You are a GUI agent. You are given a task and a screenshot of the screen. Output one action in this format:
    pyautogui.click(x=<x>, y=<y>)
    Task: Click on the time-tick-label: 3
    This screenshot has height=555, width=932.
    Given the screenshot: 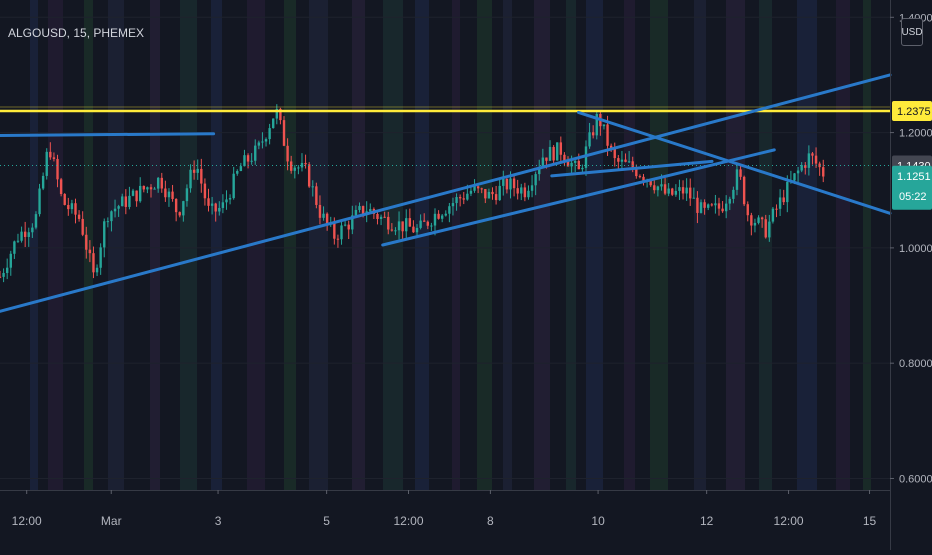 What is the action you would take?
    pyautogui.click(x=218, y=521)
    